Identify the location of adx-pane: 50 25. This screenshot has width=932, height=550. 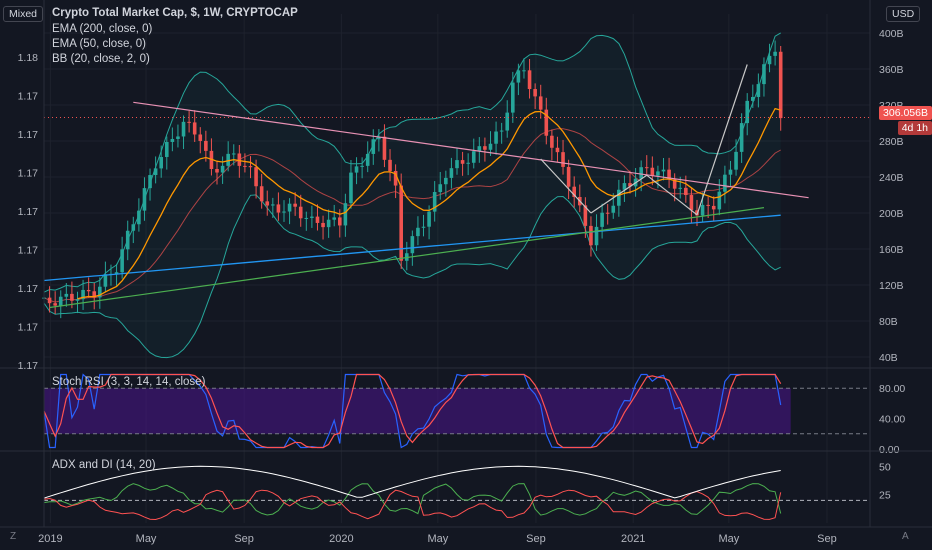
(467, 491).